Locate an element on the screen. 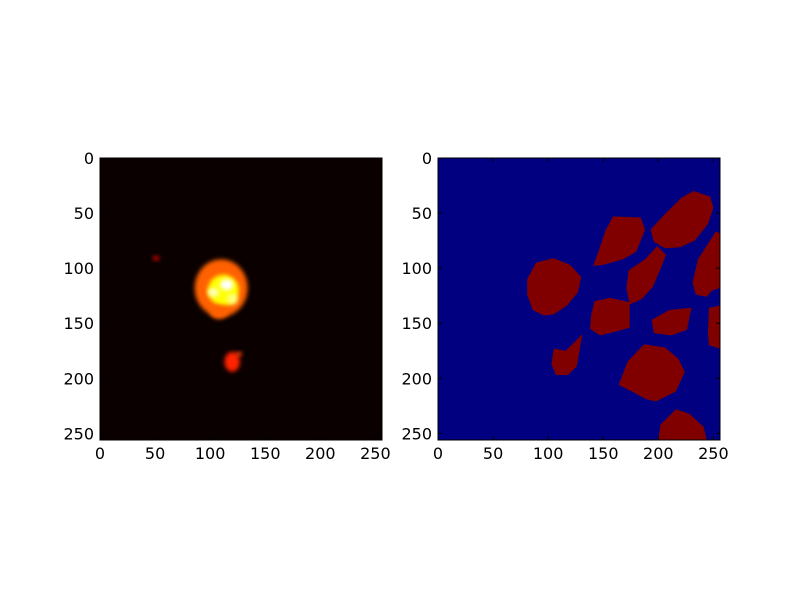 The width and height of the screenshot is (800, 600). left-y-tick-label: 200 is located at coordinates (78, 378).